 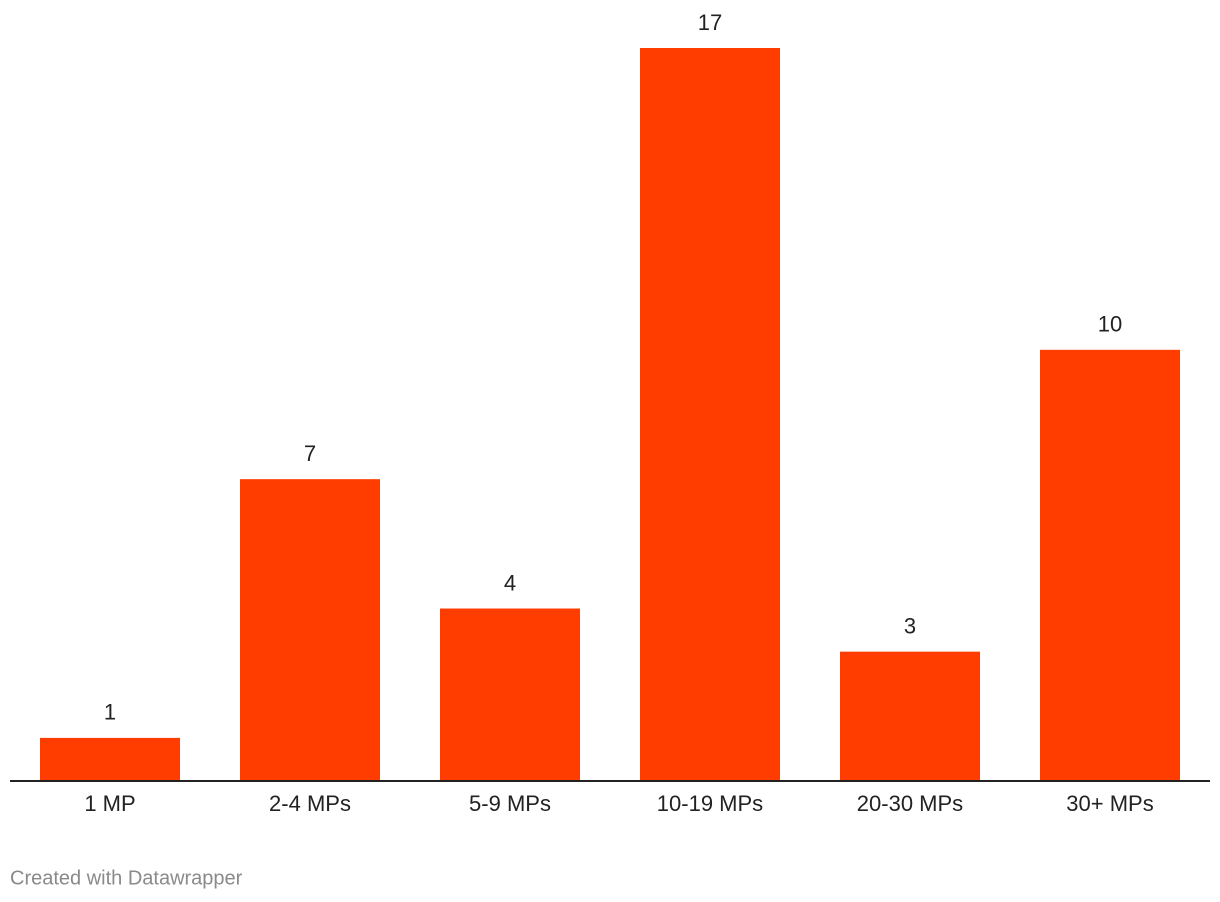 What do you see at coordinates (910, 625) in the screenshot?
I see `data-label: 3` at bounding box center [910, 625].